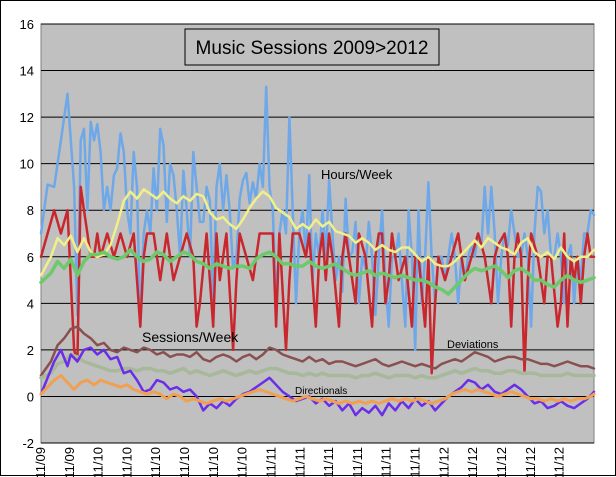 This screenshot has height=477, width=616. What do you see at coordinates (28, 443) in the screenshot?
I see `y-tick-label: -2` at bounding box center [28, 443].